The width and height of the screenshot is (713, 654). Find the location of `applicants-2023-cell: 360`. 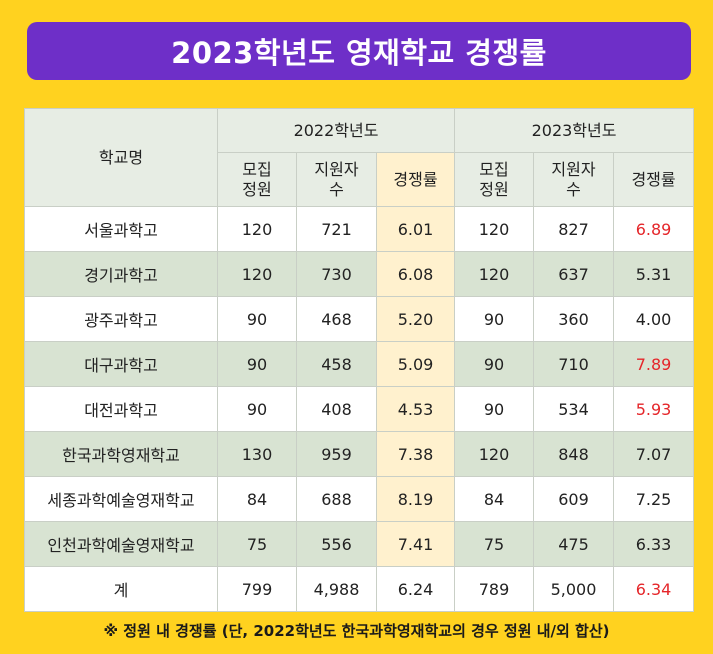

applicants-2023-cell: 360 is located at coordinates (574, 319).